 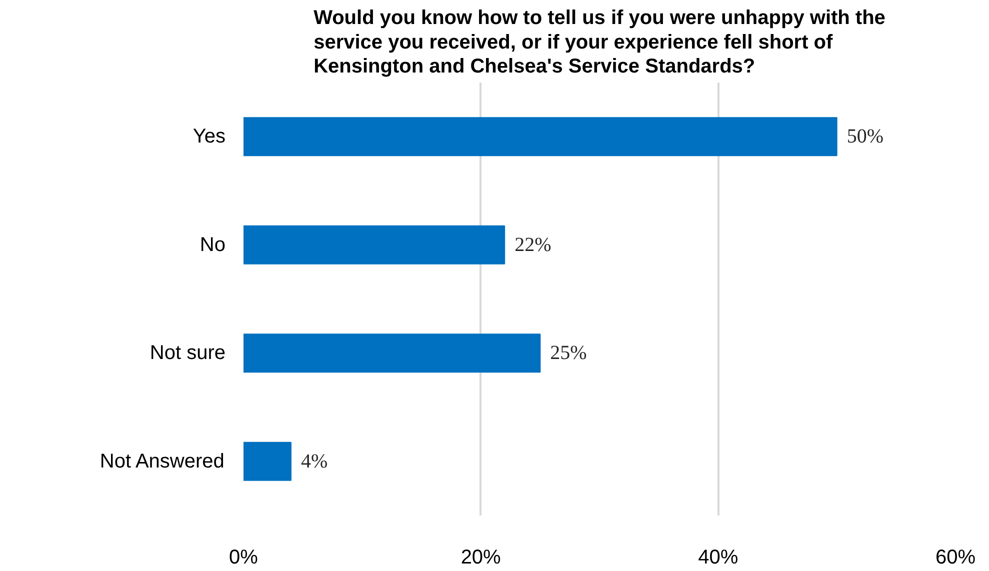 I want to click on x-tick-label: 20%, so click(x=481, y=557).